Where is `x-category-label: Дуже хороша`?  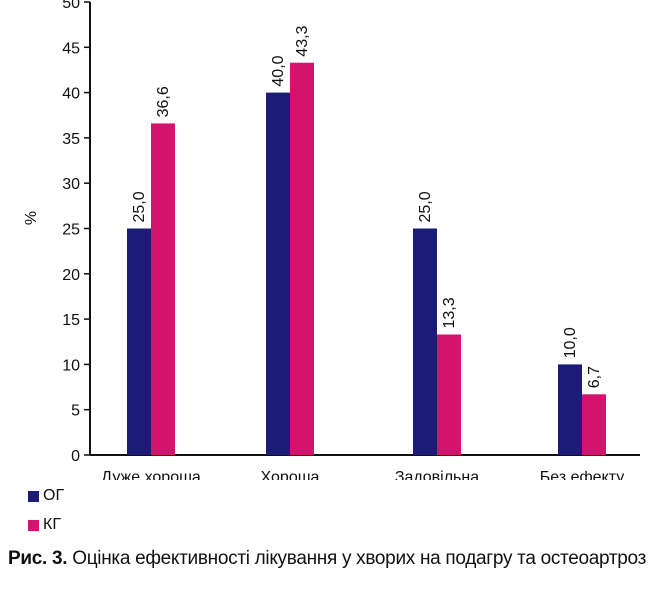 x-category-label: Дуже хороша is located at coordinates (151, 474).